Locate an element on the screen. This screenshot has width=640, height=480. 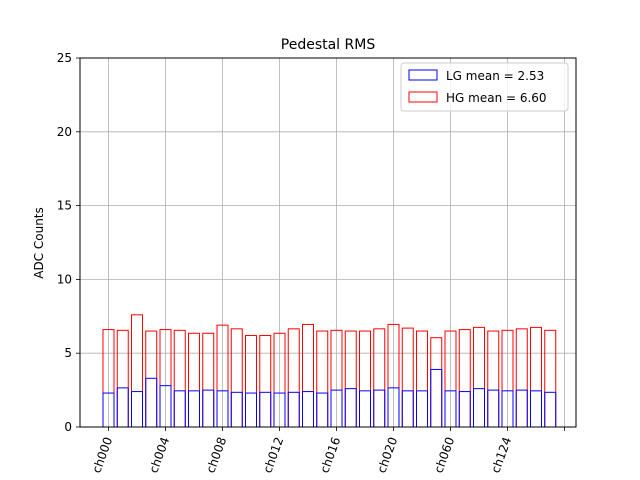
legend: LG mean = 2.53 HG mean = 6.60 is located at coordinates (484, 87).